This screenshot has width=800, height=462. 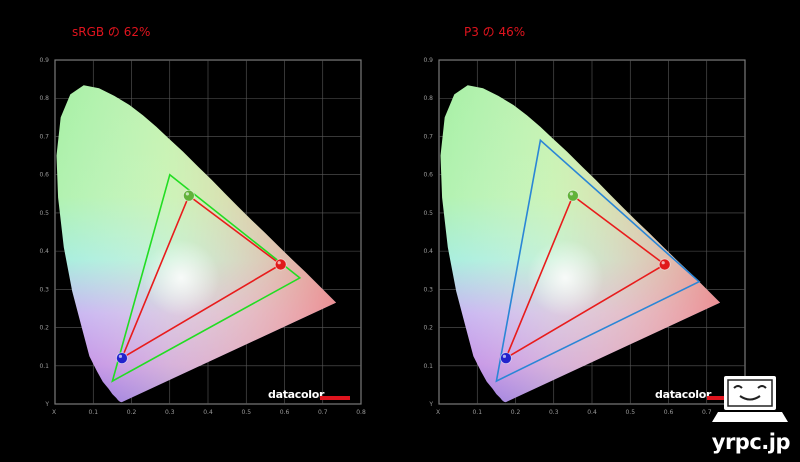 What do you see at coordinates (750, 399) in the screenshot?
I see `laptop-face-icon` at bounding box center [750, 399].